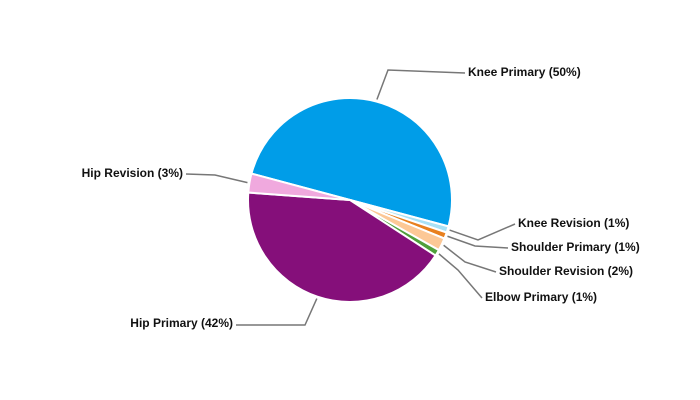  What do you see at coordinates (575, 247) in the screenshot?
I see `slice-label: Shoulder Primary (1%)` at bounding box center [575, 247].